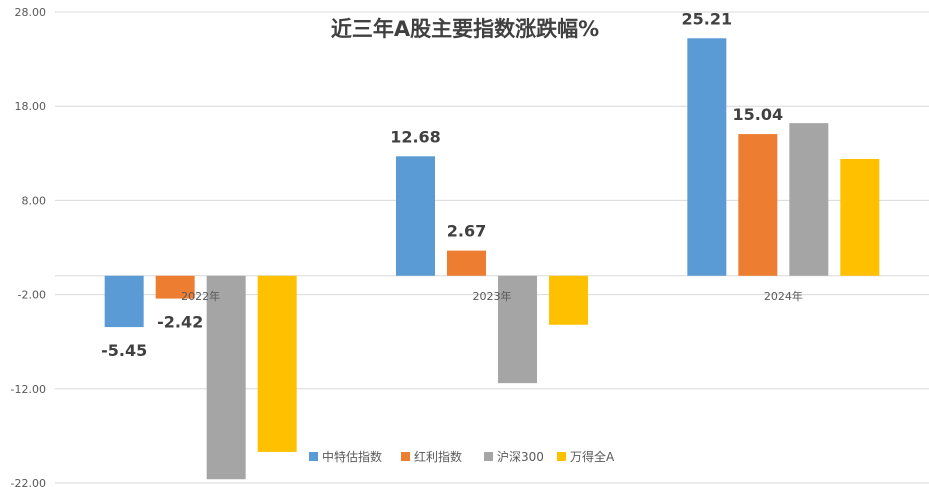 Image resolution: width=929 pixels, height=487 pixels. I want to click on legend-label: 万得全A, so click(592, 456).